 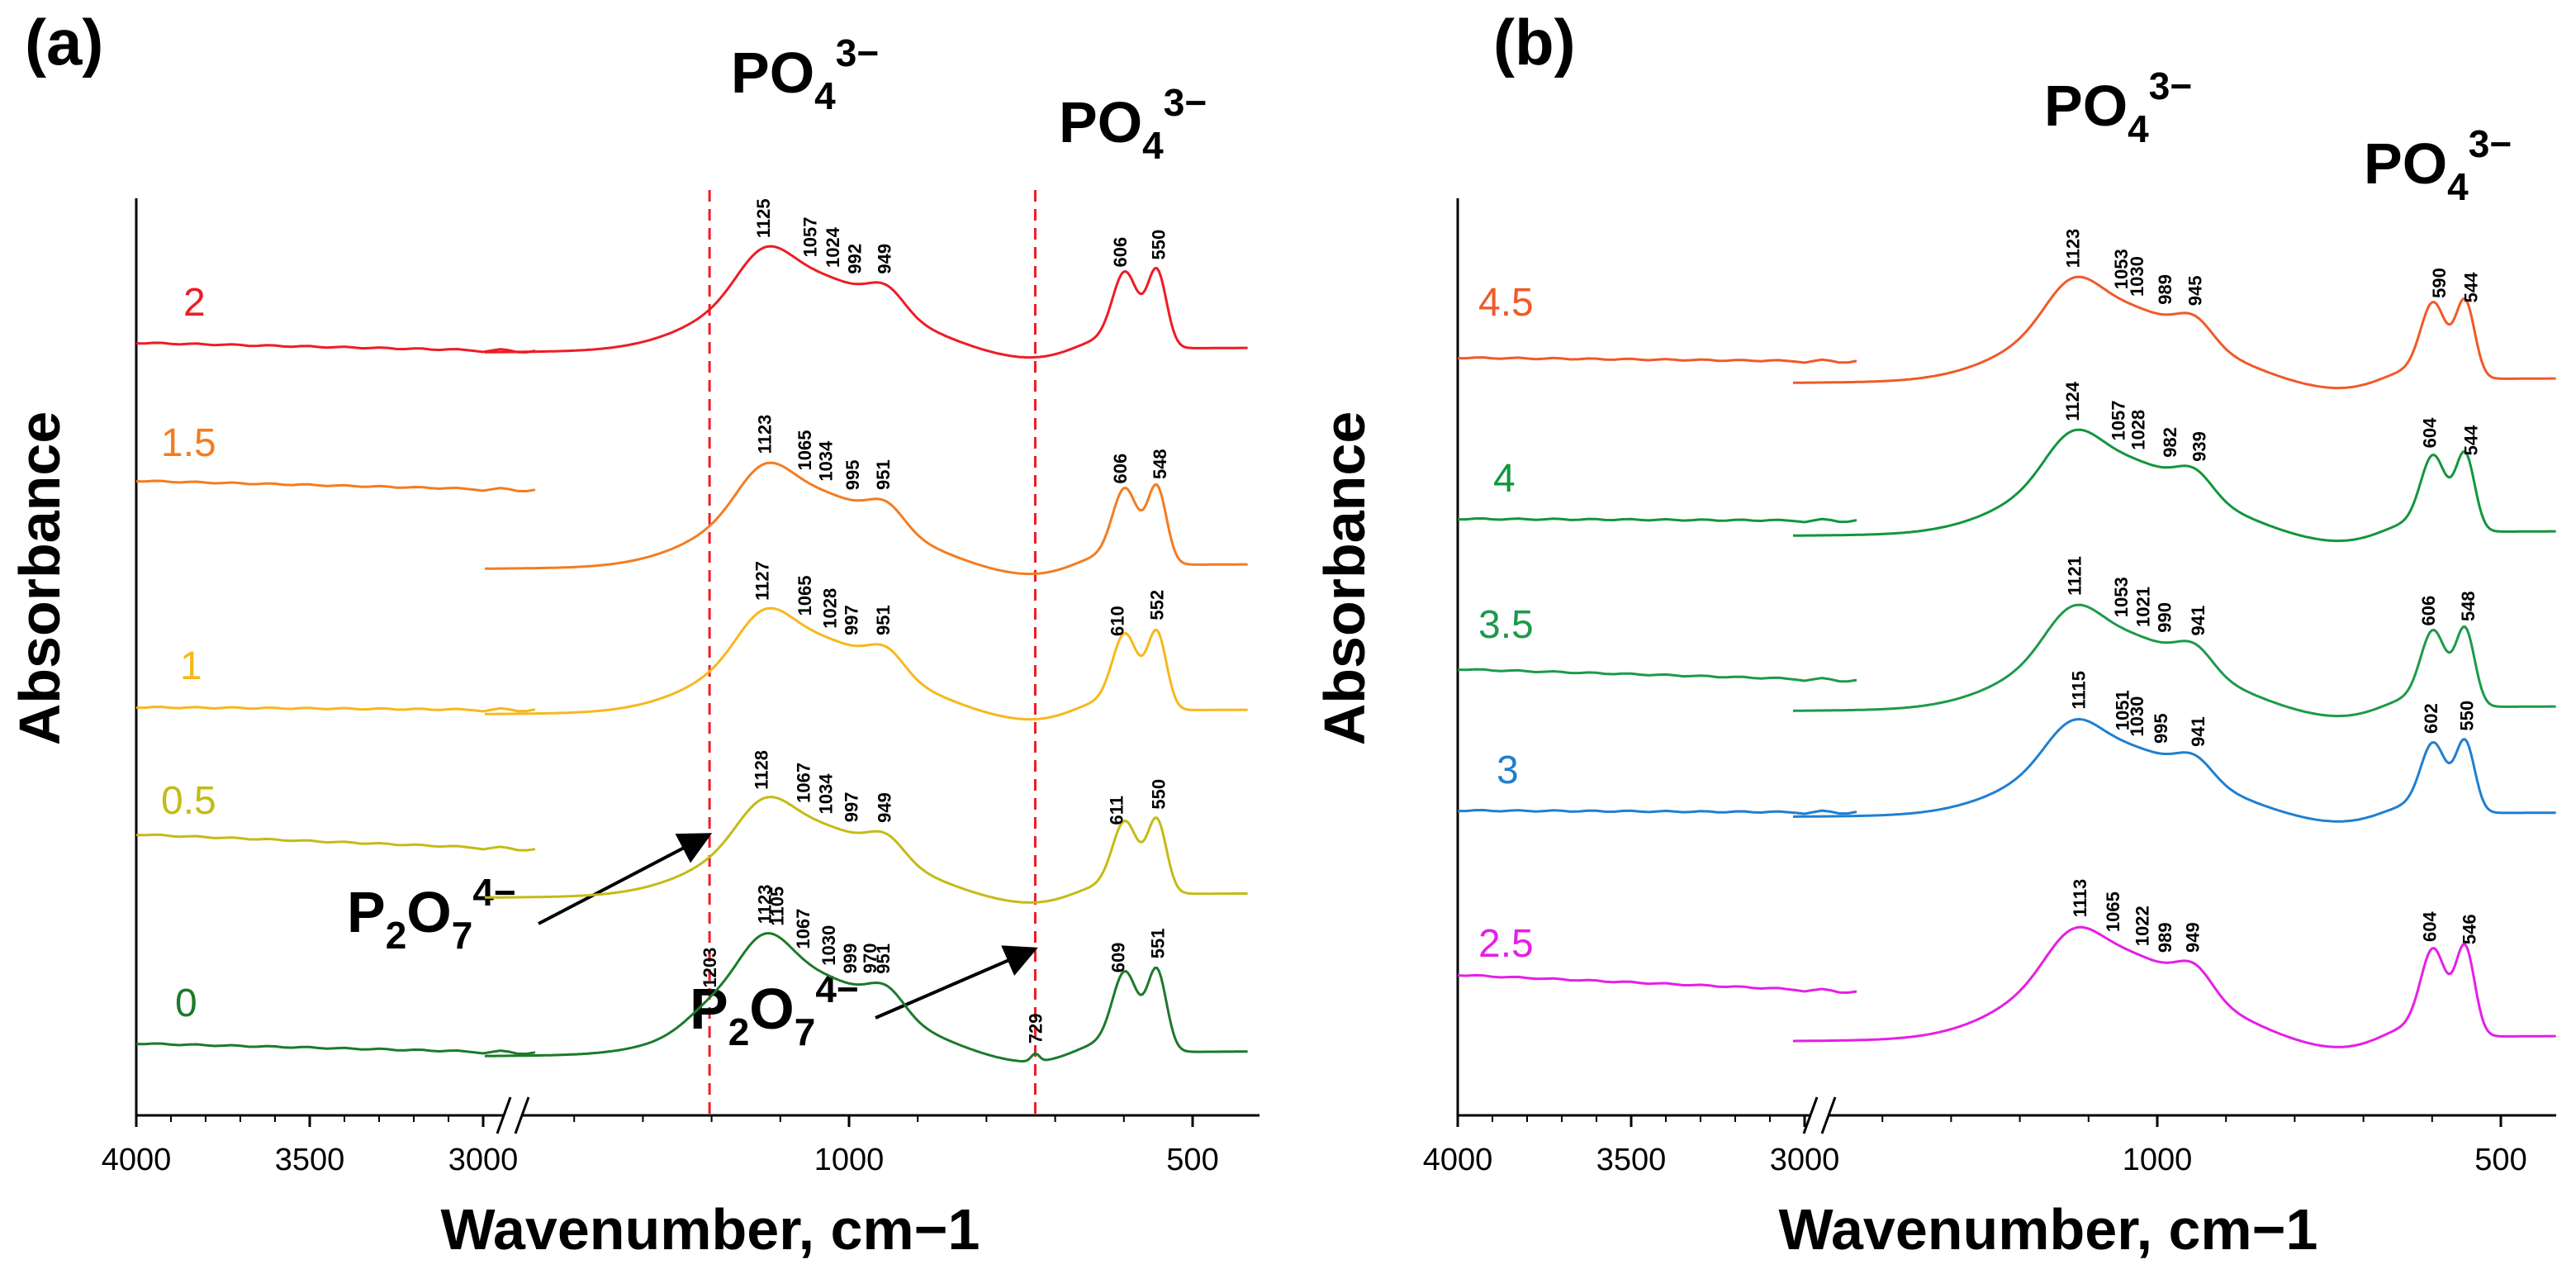 What do you see at coordinates (1534, 42) in the screenshot?
I see `panel-label: (b)` at bounding box center [1534, 42].